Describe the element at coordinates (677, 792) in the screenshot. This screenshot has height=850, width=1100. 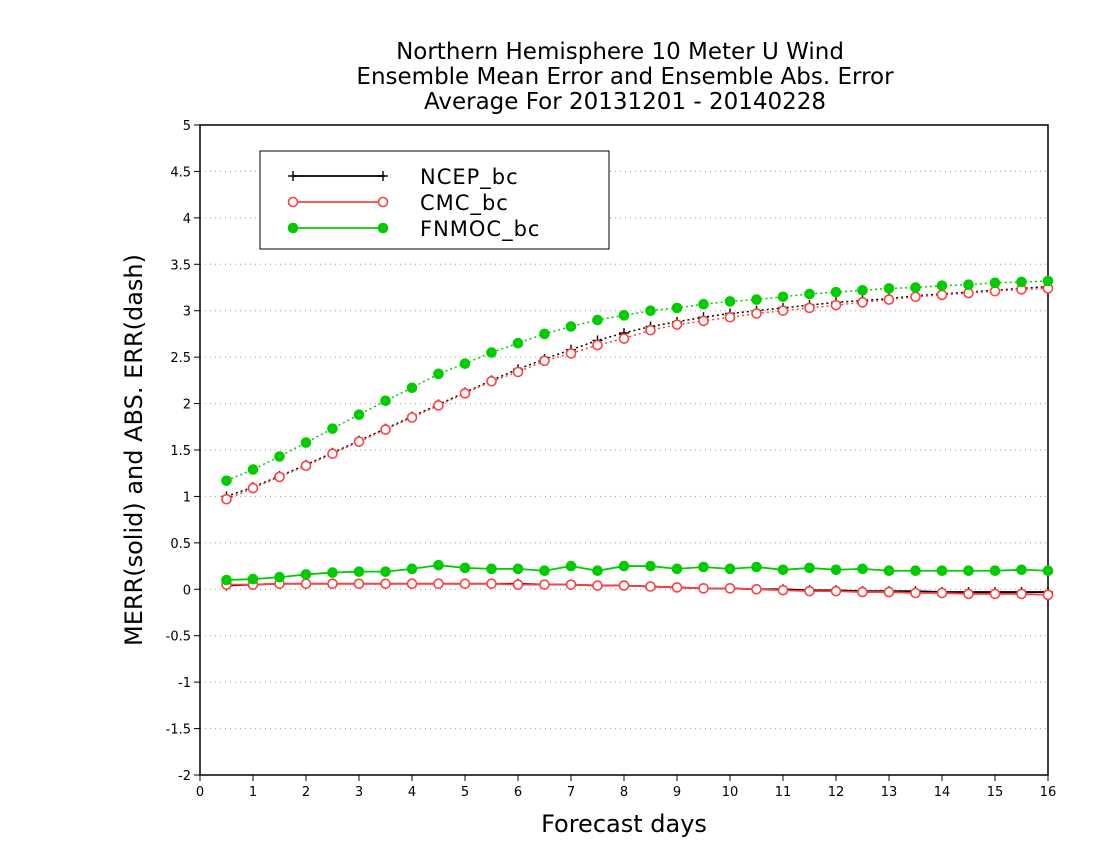
I see `x-tick-label: 9` at that location.